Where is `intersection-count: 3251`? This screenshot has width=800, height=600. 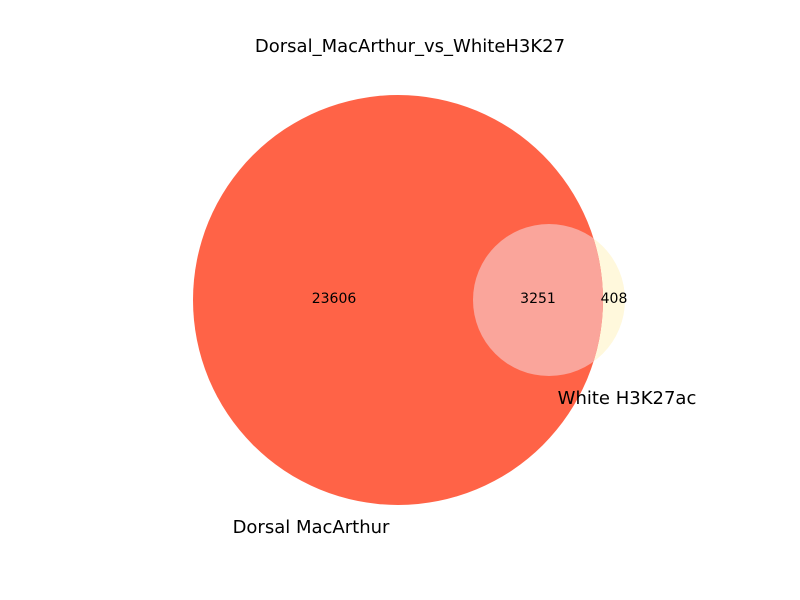
intersection-count: 3251 is located at coordinates (538, 299).